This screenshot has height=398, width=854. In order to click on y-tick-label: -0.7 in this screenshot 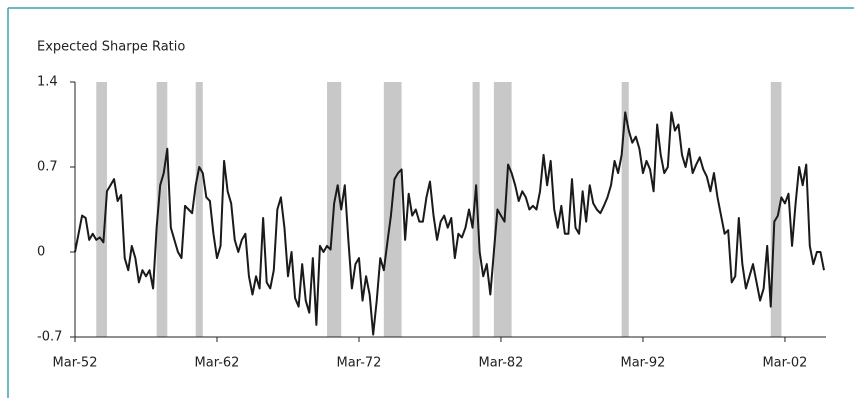, I will do `click(49, 337)`.